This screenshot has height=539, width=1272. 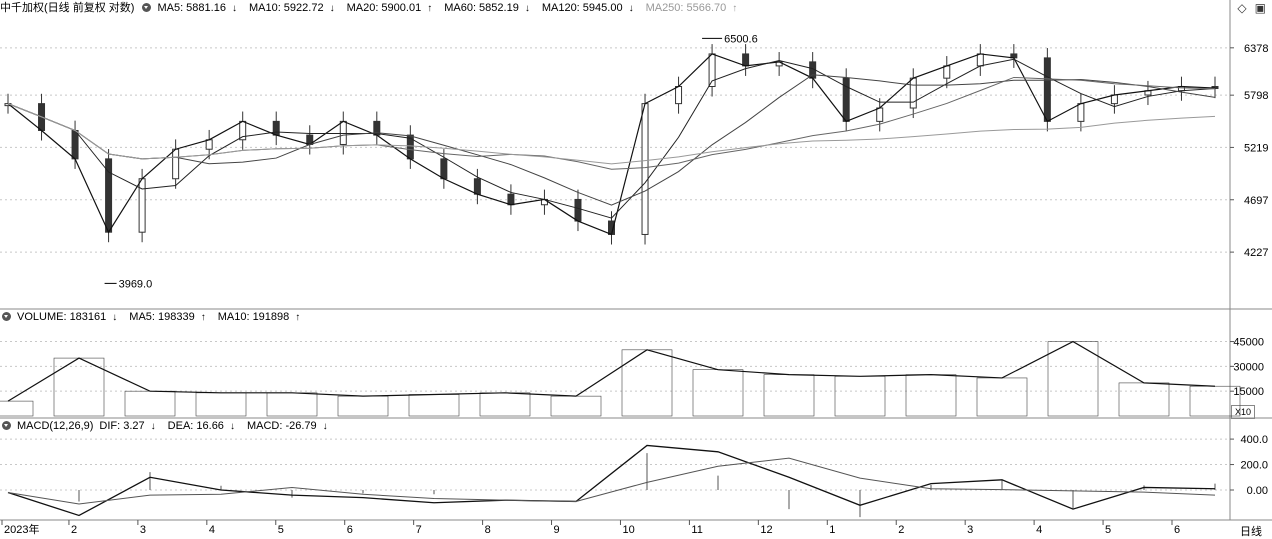 What do you see at coordinates (628, 530) in the screenshot?
I see `x-tick-label: 10` at bounding box center [628, 530].